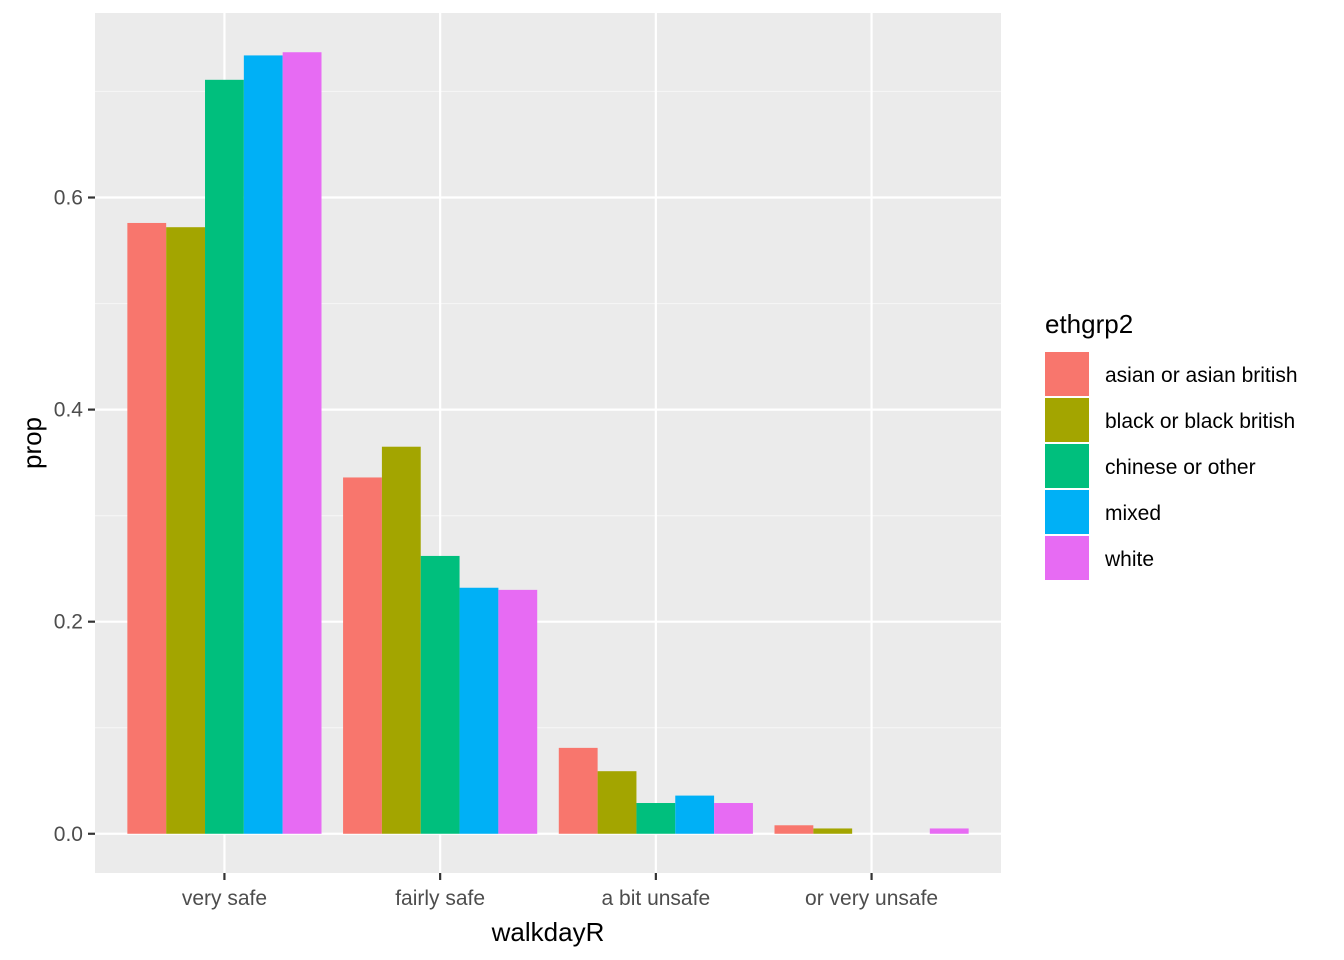 Image resolution: width=1344 pixels, height=960 pixels. What do you see at coordinates (69, 410) in the screenshot?
I see `y-tick-label: 0.4` at bounding box center [69, 410].